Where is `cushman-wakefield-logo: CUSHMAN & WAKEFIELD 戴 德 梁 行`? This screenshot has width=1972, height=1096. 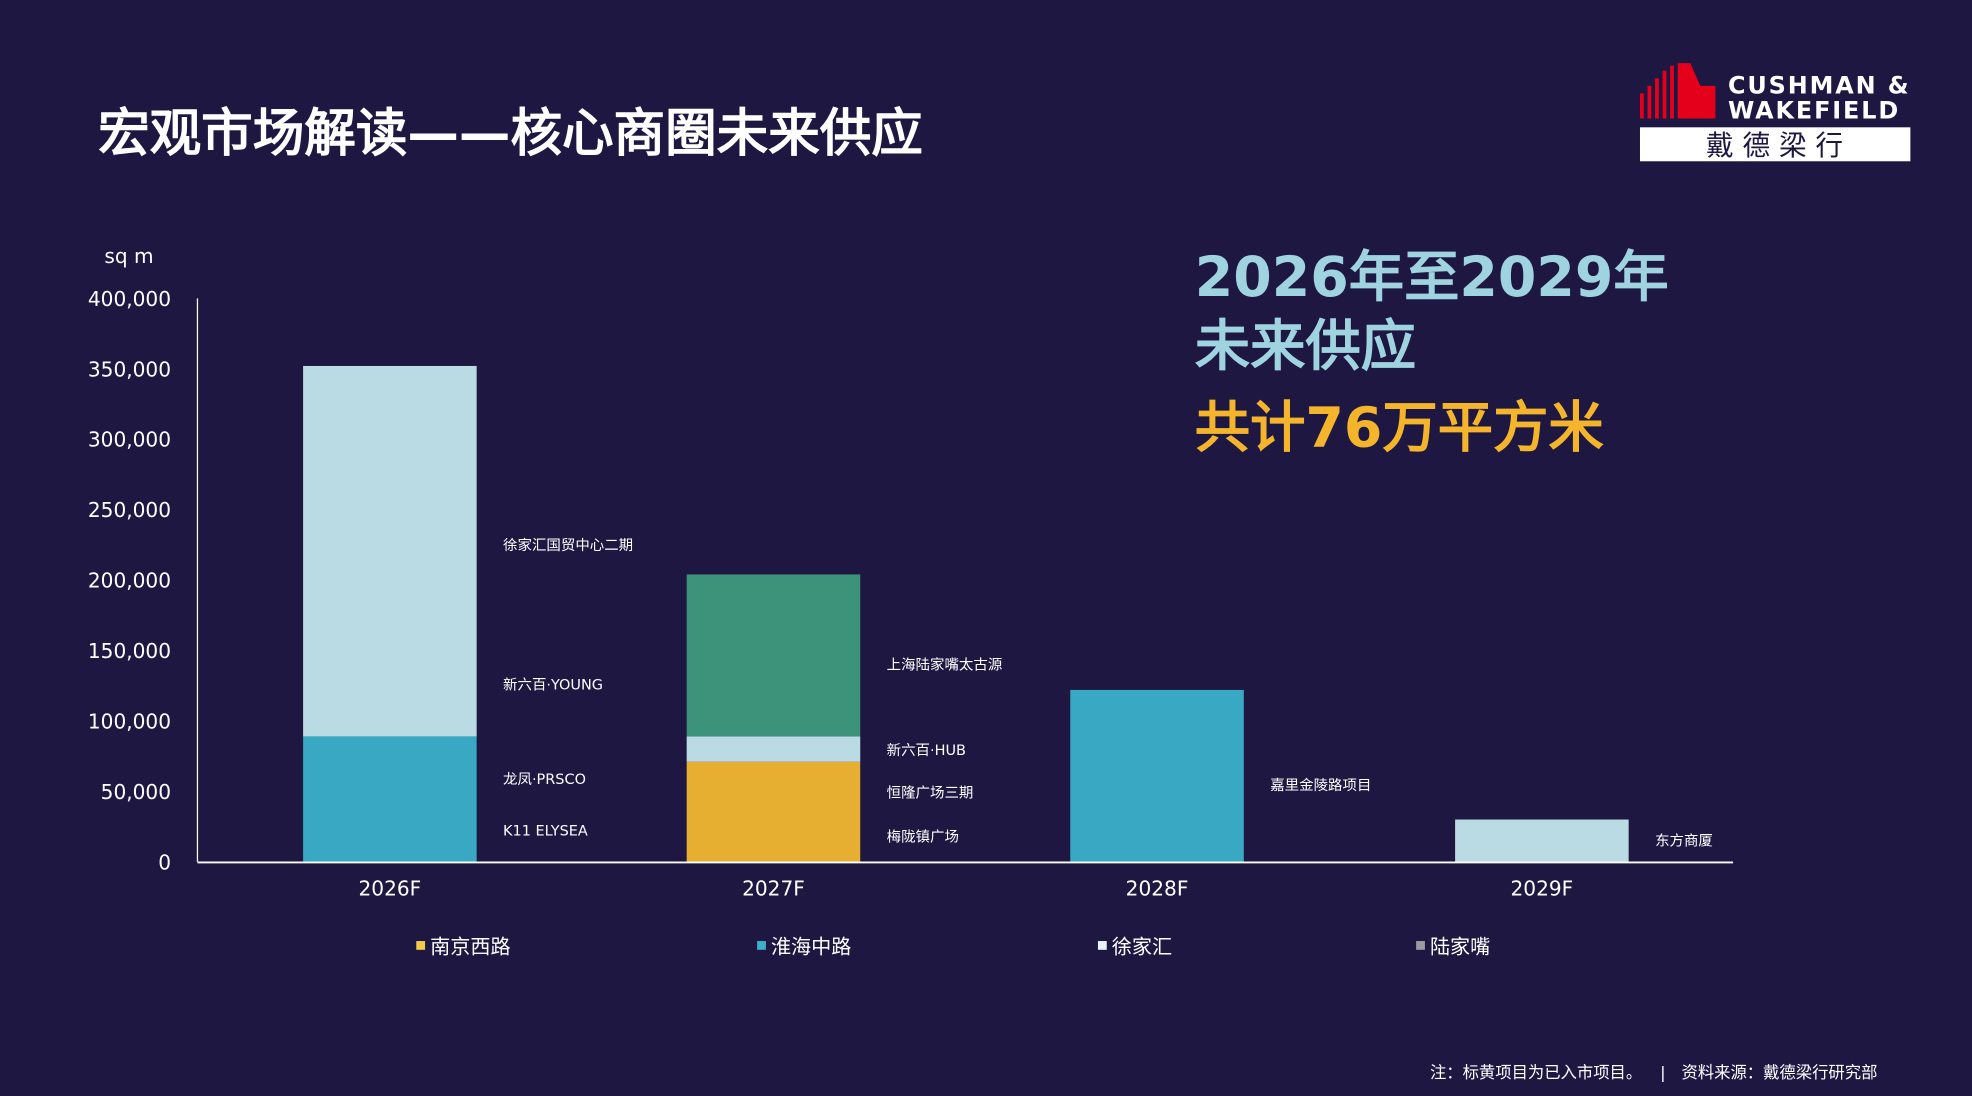
cushman-wakefield-logo: CUSHMAN & WAKEFIELD 戴 德 梁 行 is located at coordinates (1775, 112).